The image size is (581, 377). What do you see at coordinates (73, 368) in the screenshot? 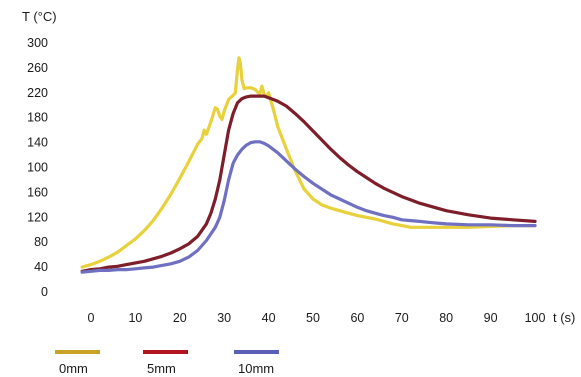
I see `legend-label-0mm: 0mm` at bounding box center [73, 368].